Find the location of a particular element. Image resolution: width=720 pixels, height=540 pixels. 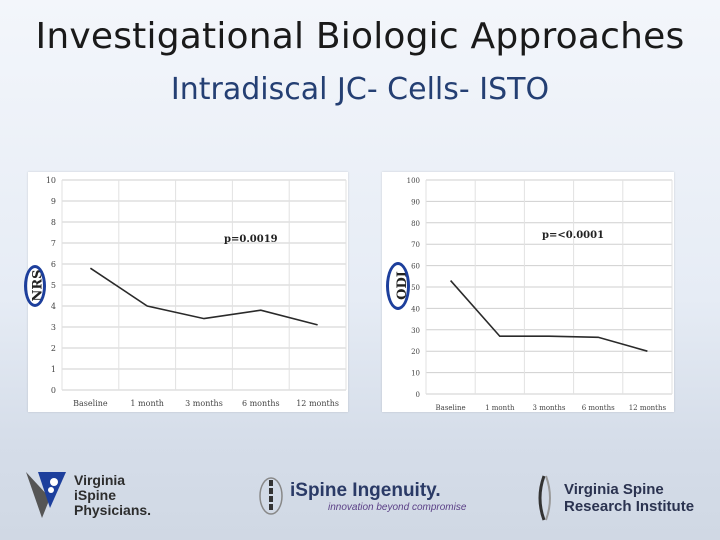

logo3-line2: Research Institute is located at coordinates (629, 506).